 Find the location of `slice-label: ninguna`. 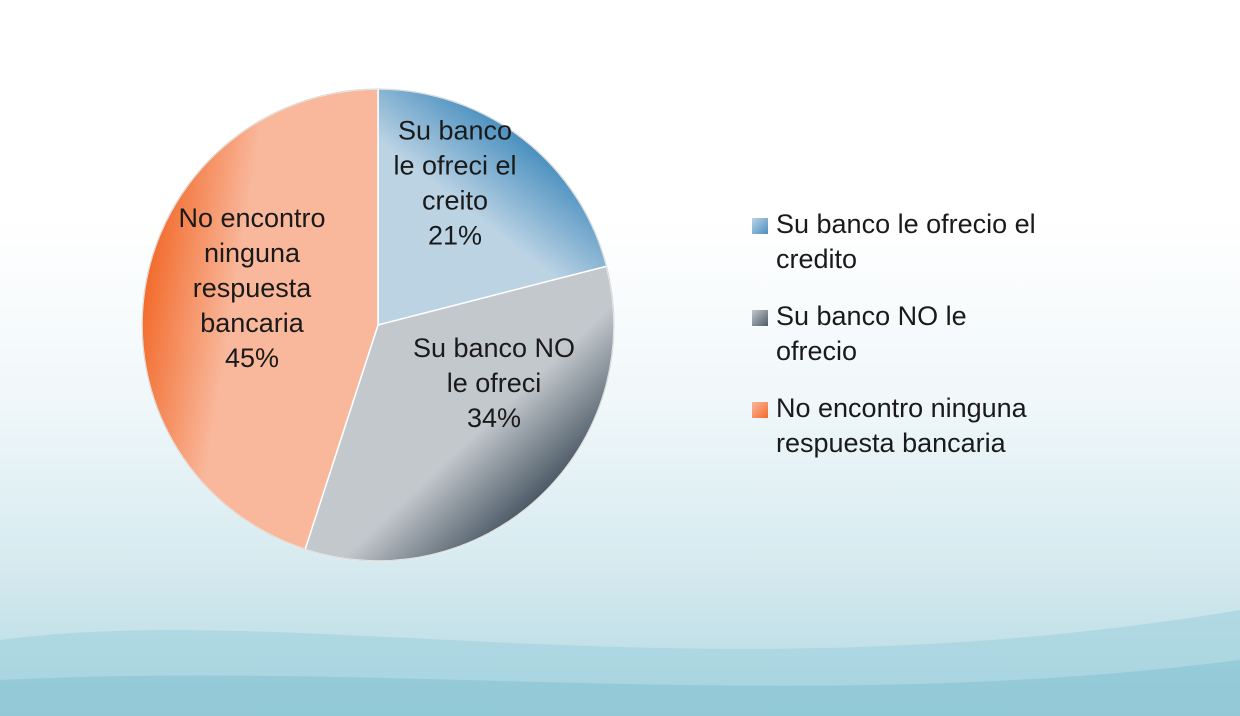

slice-label: ninguna is located at coordinates (252, 253).